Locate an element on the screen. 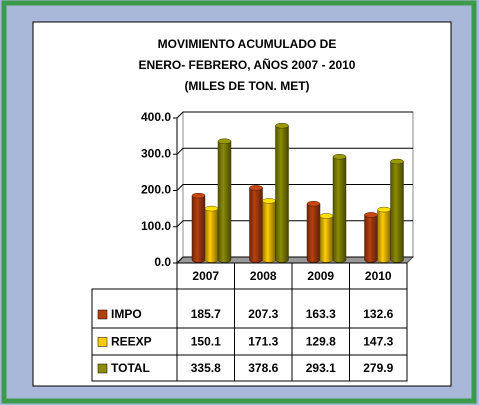 The image size is (479, 405). data-table-value: 293.1 is located at coordinates (321, 368).